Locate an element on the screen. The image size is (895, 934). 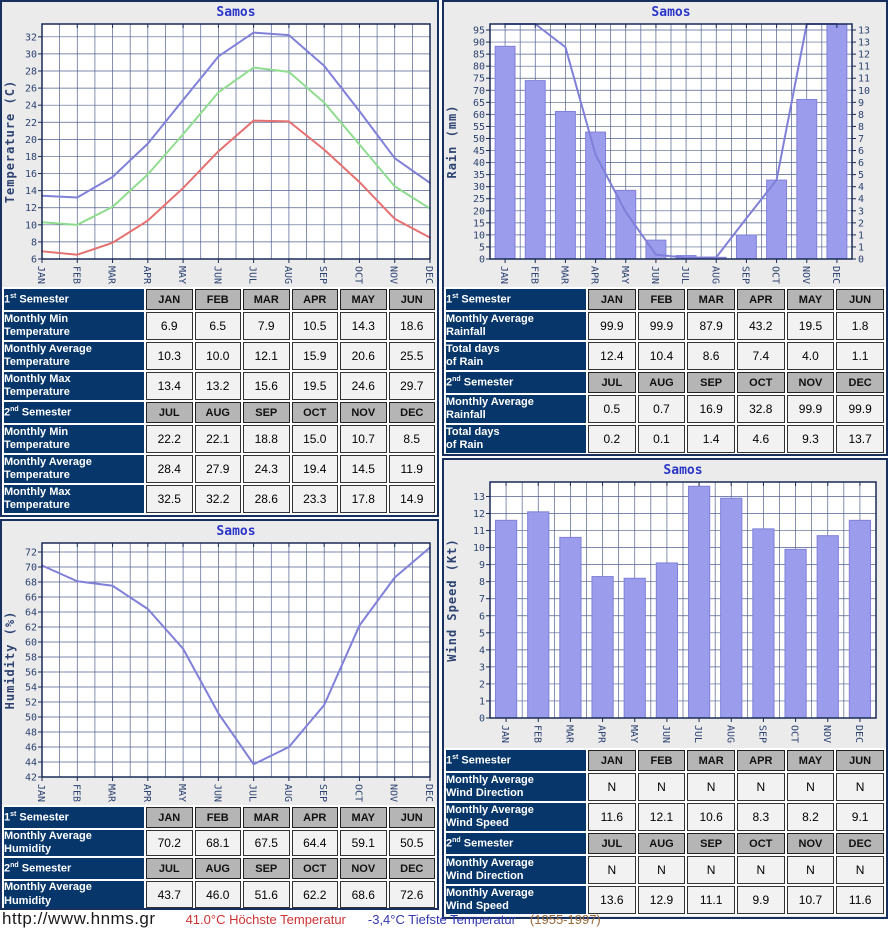
svg-text: 13 is located at coordinates (479, 497).